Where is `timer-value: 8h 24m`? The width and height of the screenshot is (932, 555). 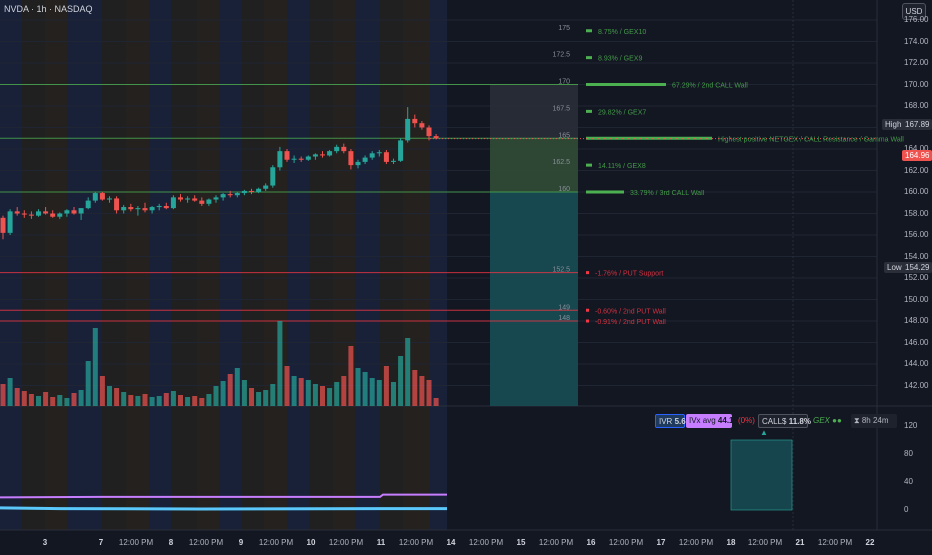 timer-value: 8h 24m is located at coordinates (875, 420).